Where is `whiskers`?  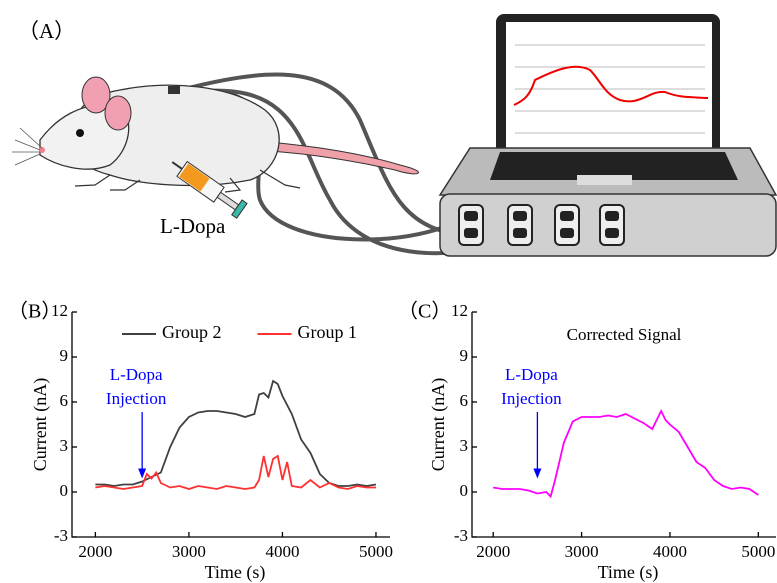
whiskers is located at coordinates (27, 146).